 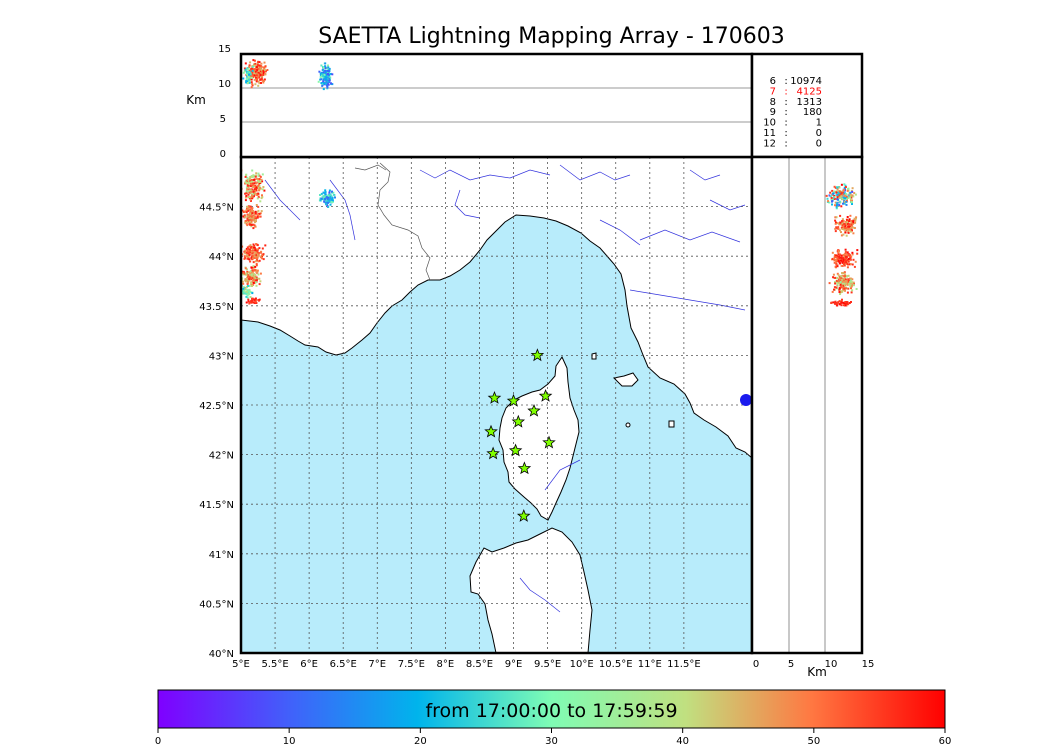 What do you see at coordinates (216, 208) in the screenshot?
I see `lat-tick-label: 44.5°N` at bounding box center [216, 208].